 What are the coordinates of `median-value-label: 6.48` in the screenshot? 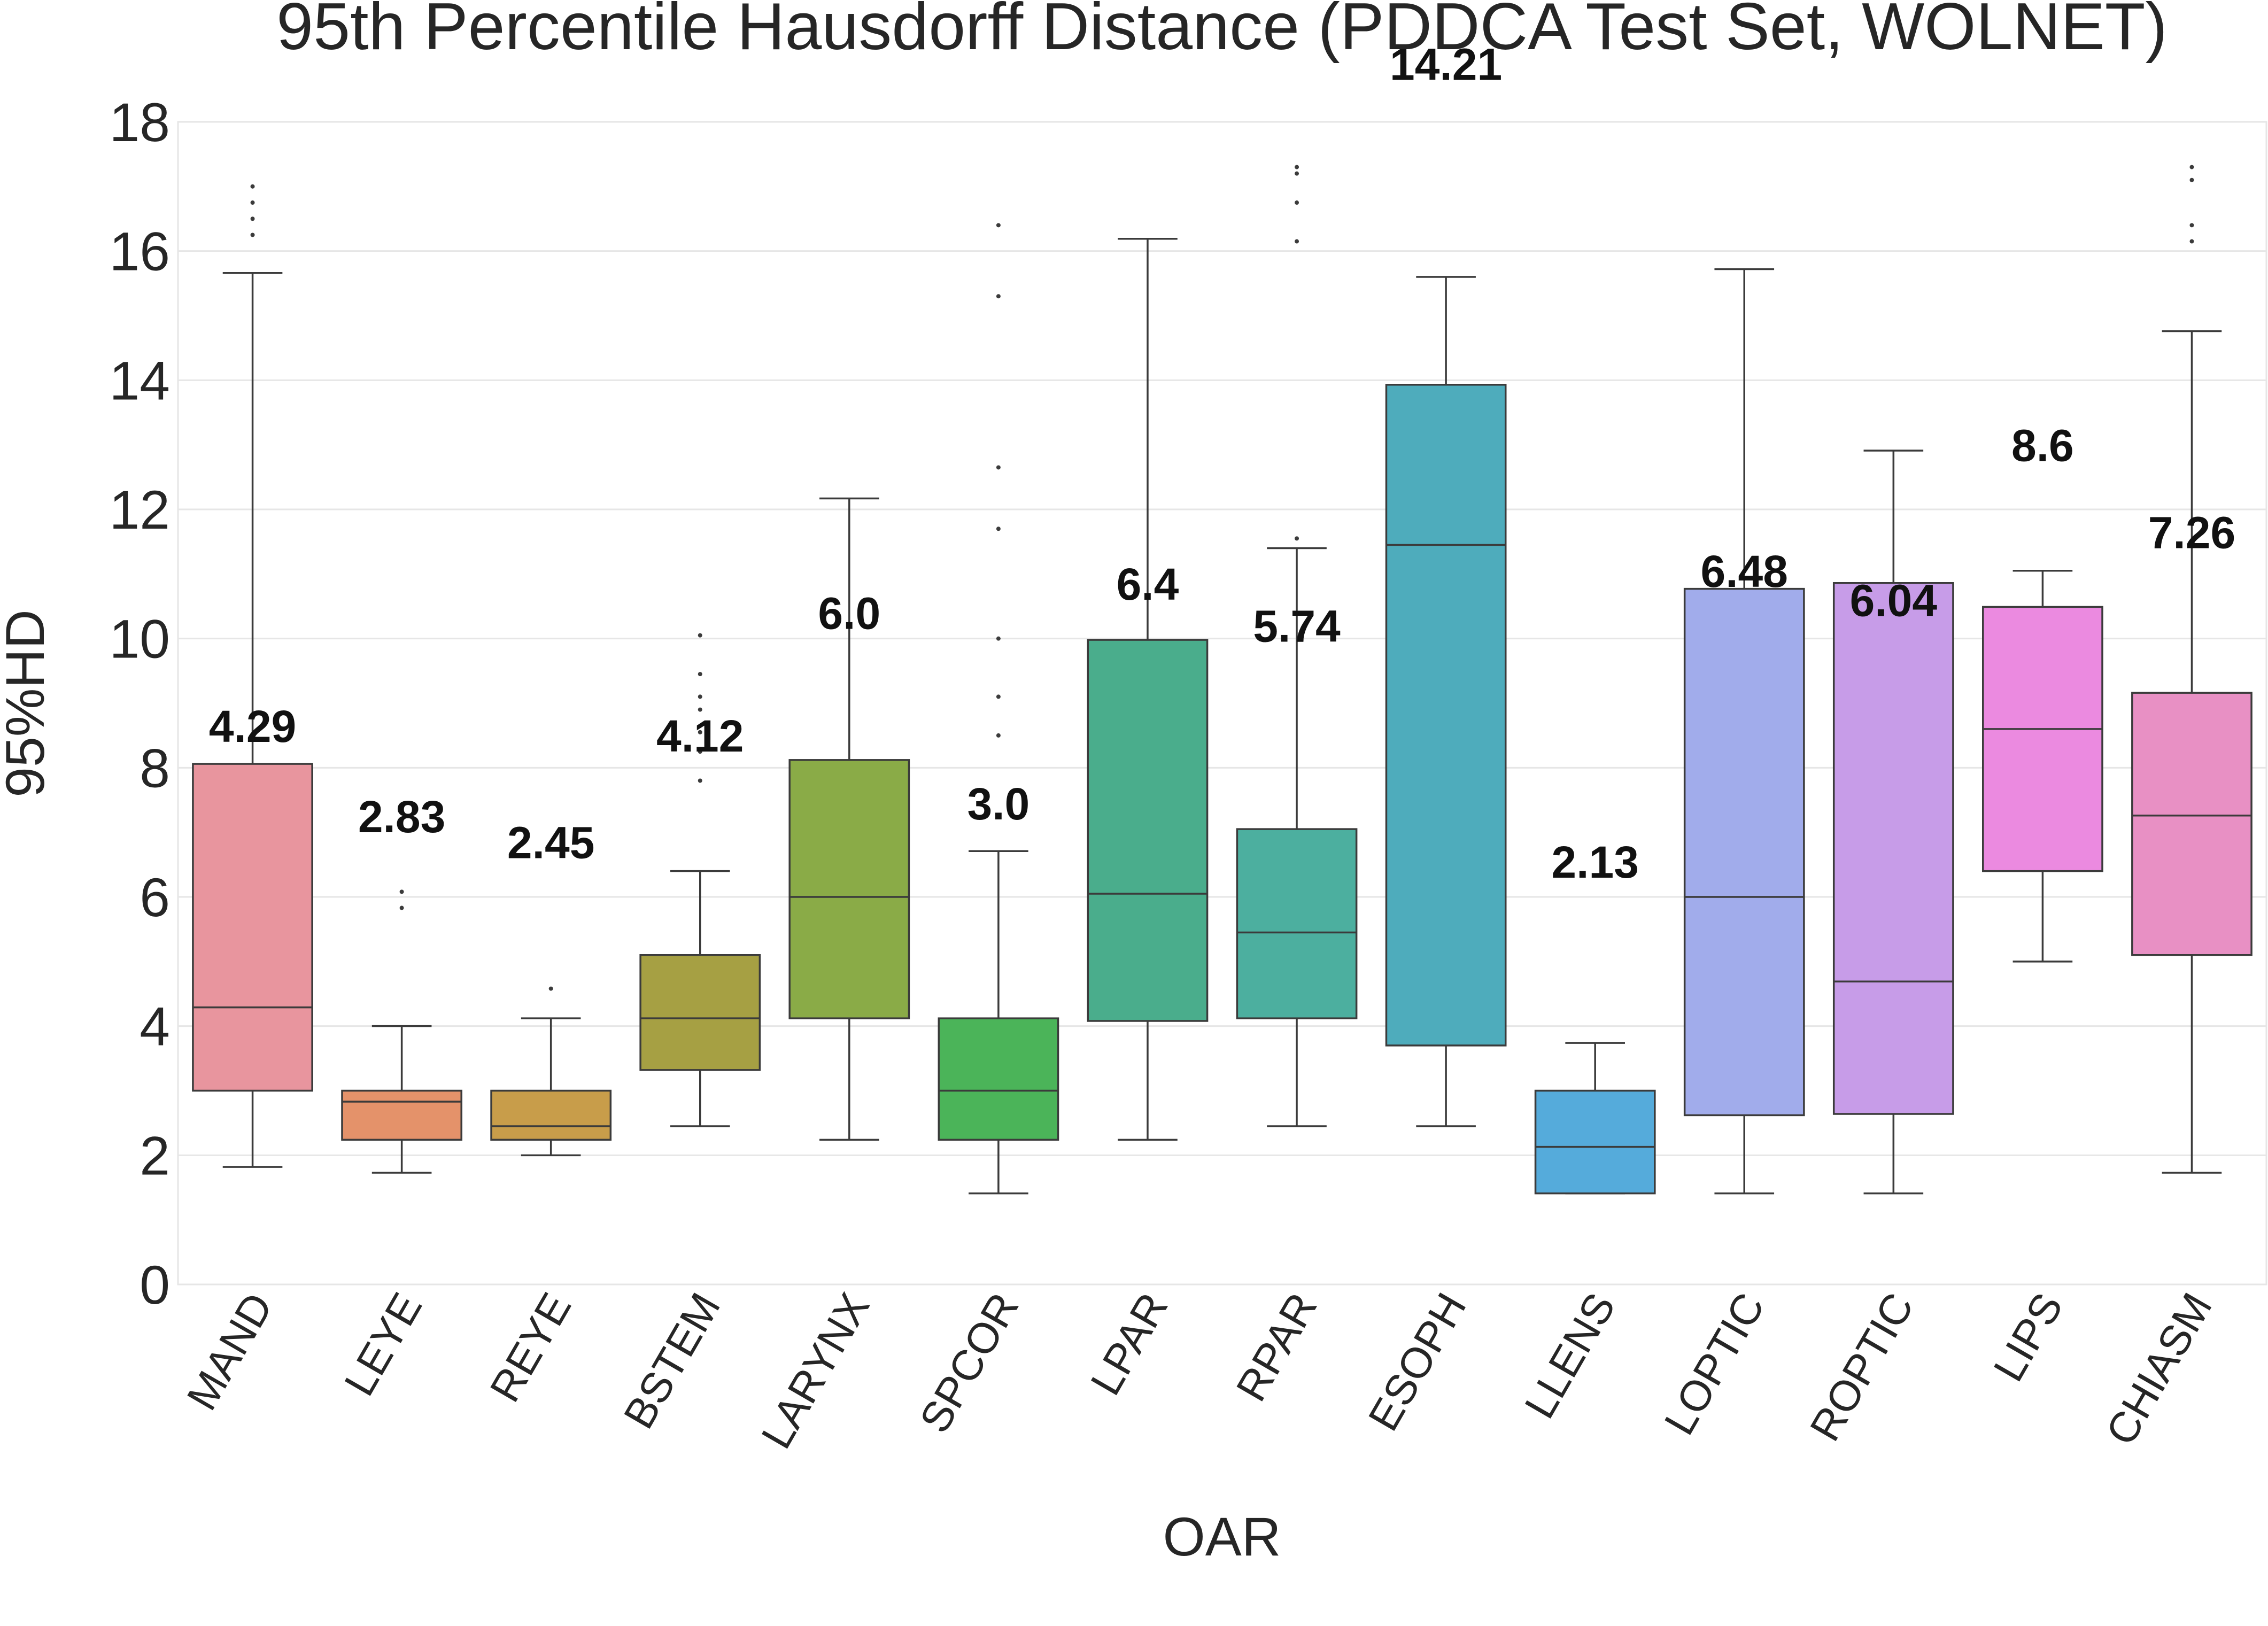 It's located at (1745, 571).